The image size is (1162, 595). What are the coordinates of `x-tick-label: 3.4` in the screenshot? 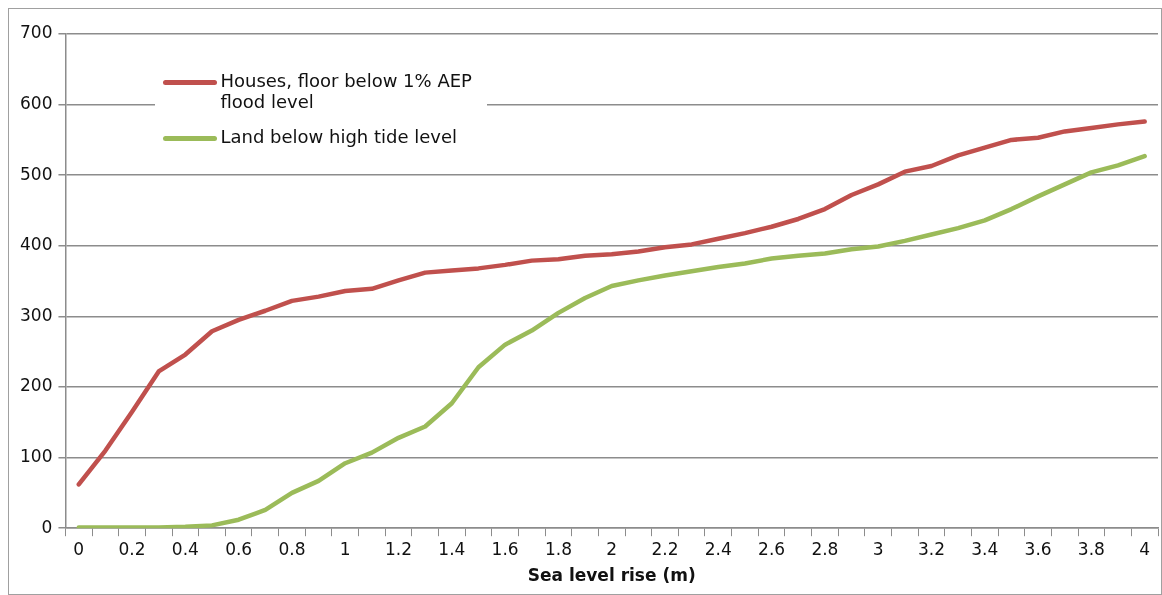 It's located at (985, 548).